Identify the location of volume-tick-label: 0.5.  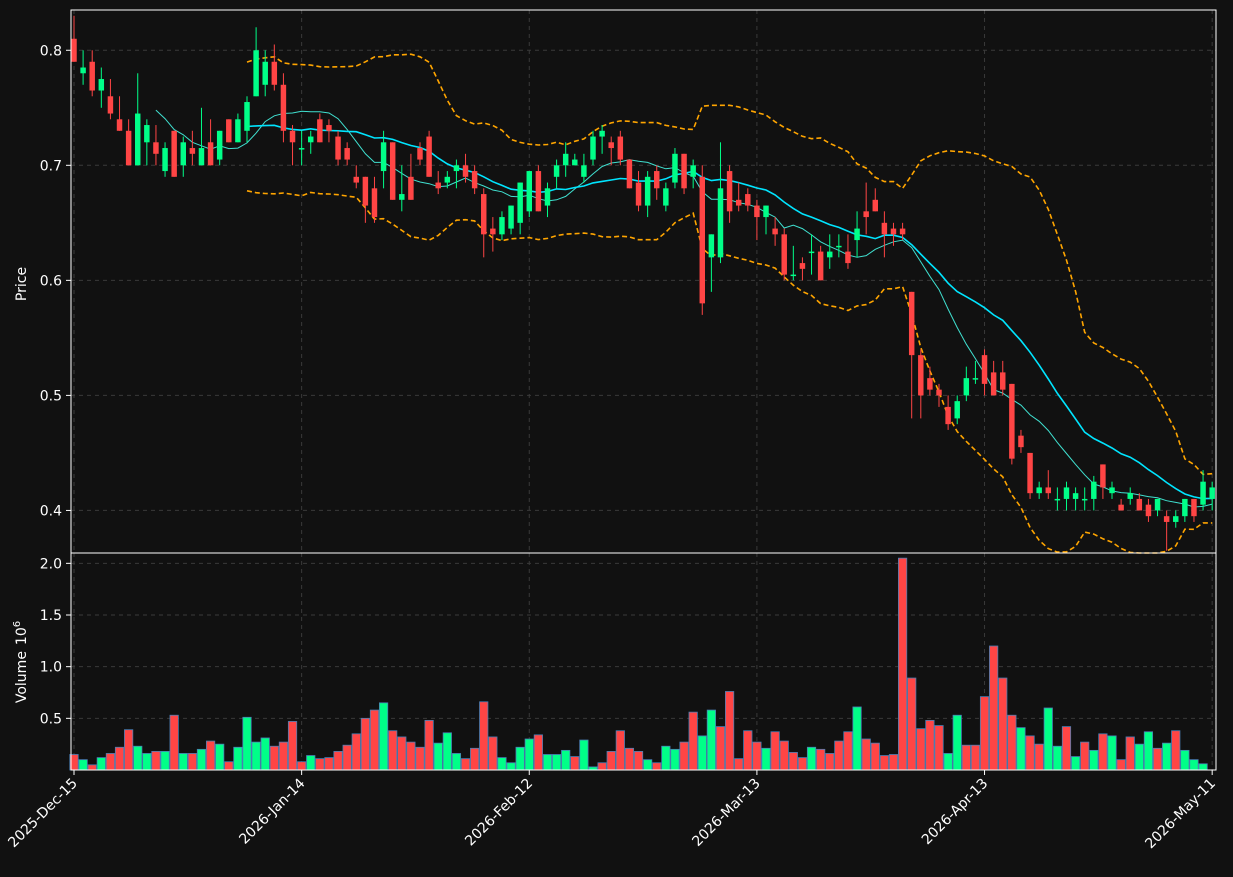
(51, 719).